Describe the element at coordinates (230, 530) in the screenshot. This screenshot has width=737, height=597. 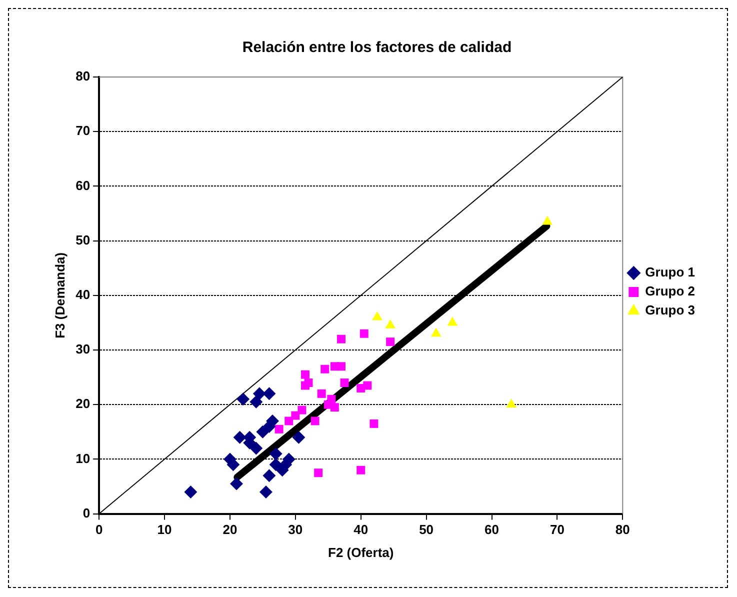
I see `x-tick-label: 20` at that location.